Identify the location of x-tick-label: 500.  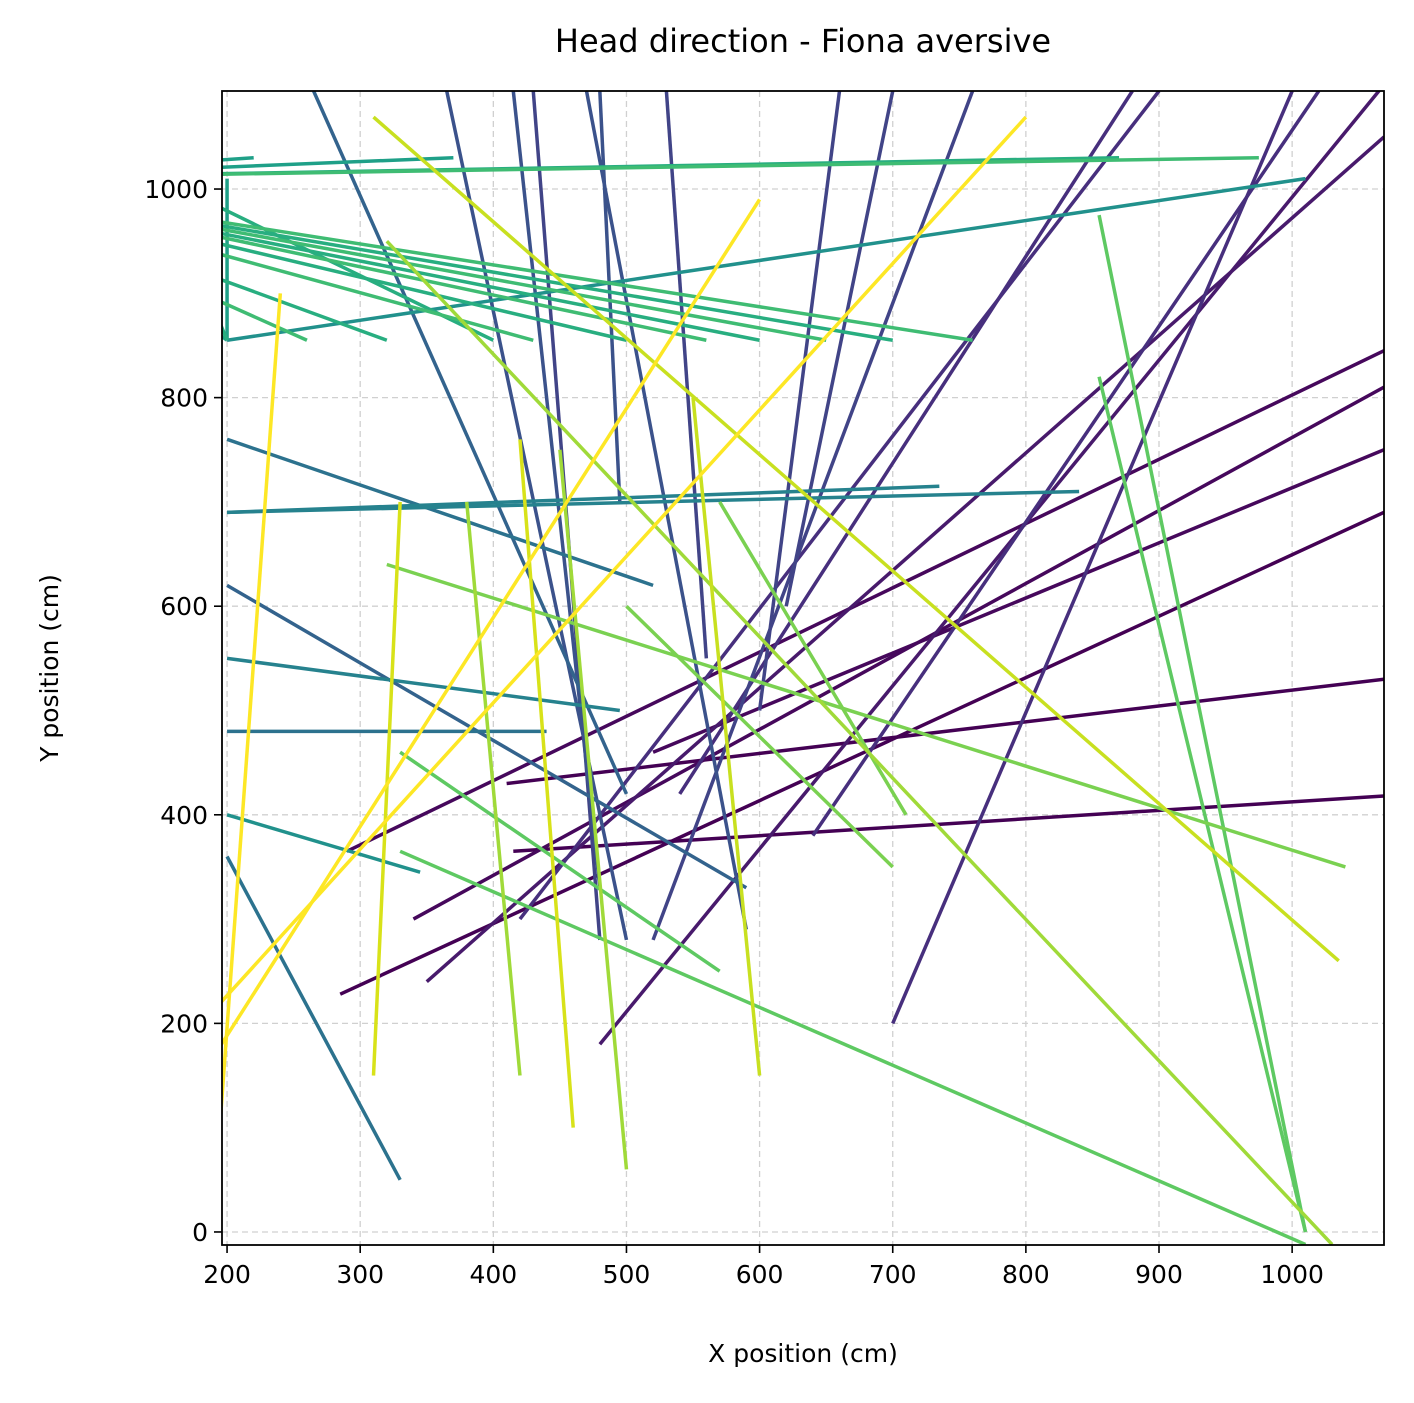
(627, 1274).